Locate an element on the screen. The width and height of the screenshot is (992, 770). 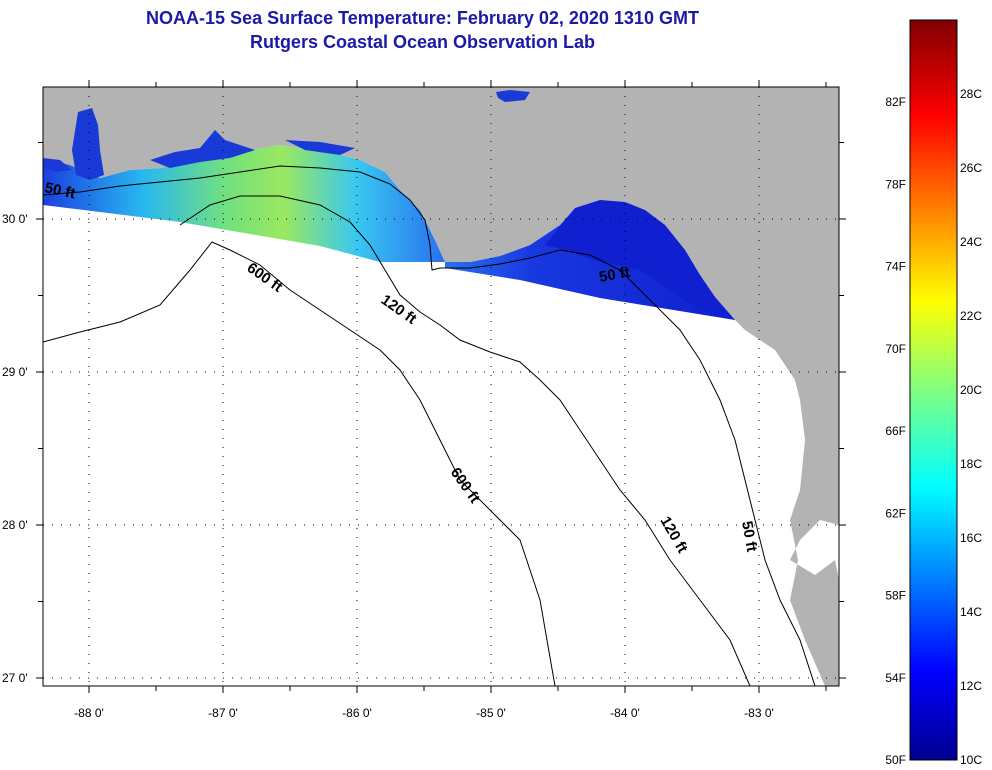
lake is located at coordinates (513, 96).